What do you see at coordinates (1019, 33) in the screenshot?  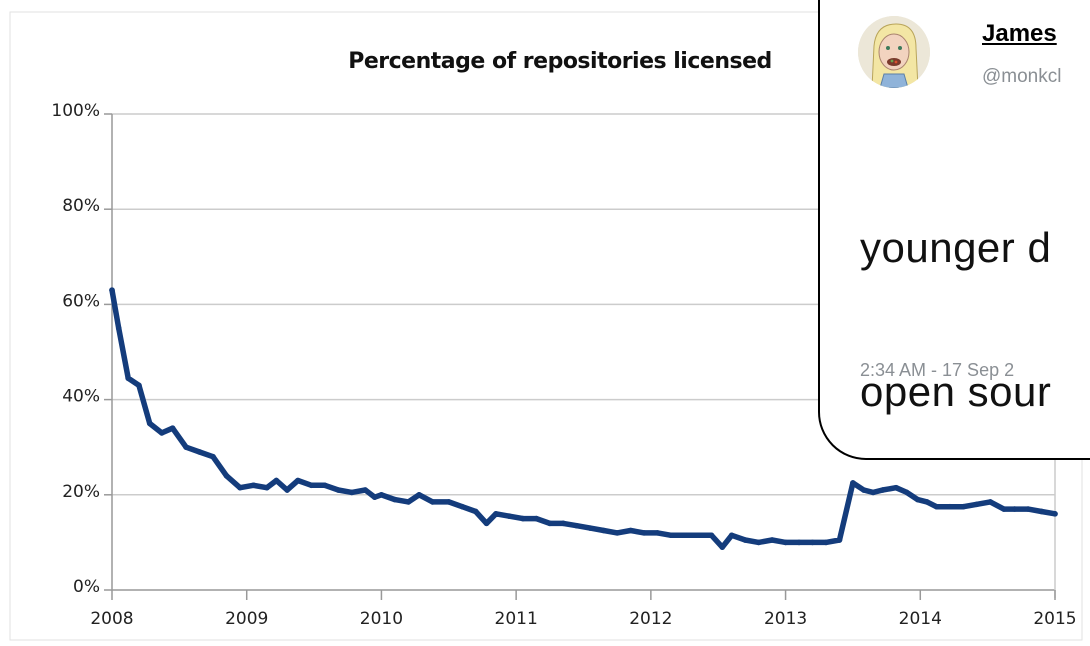 I see `user-name: James` at bounding box center [1019, 33].